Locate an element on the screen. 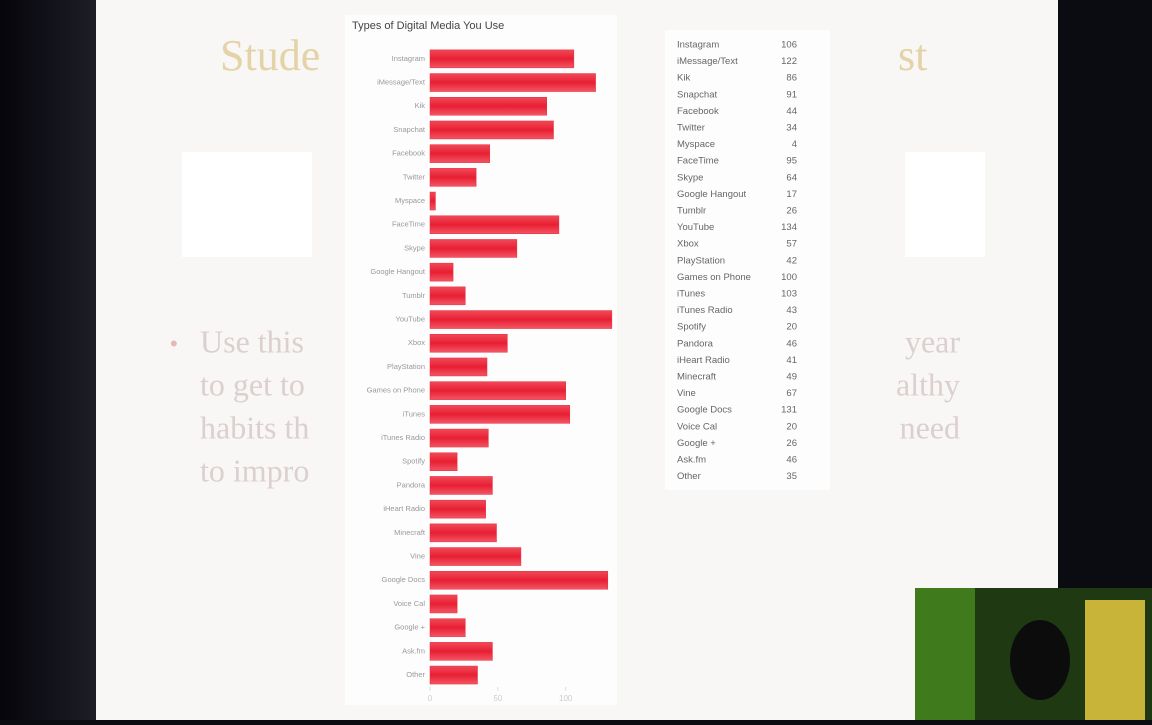 This screenshot has height=725, width=1152. bullet-text: habits th is located at coordinates (254, 427).